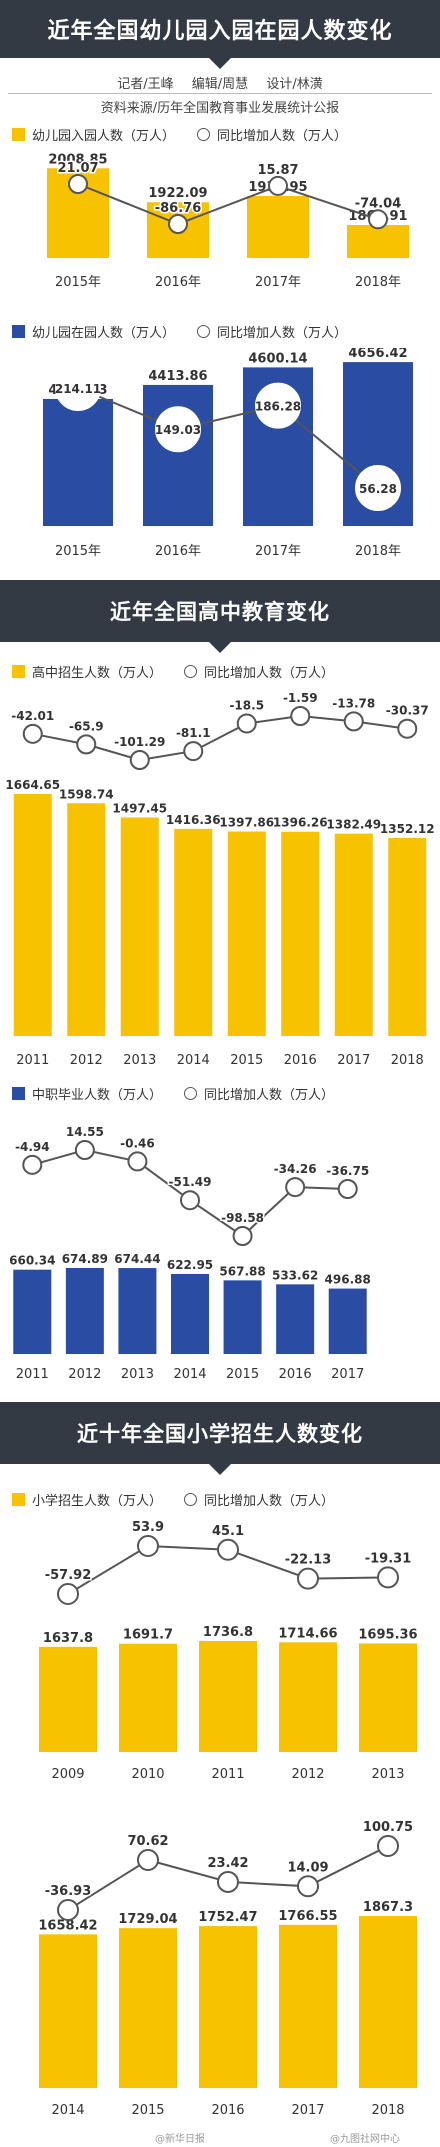 The height and width of the screenshot is (2147, 440). Describe the element at coordinates (220, 108) in the screenshot. I see `data-source: 资料来源/历年全国教育事业发展统计公报` at that location.